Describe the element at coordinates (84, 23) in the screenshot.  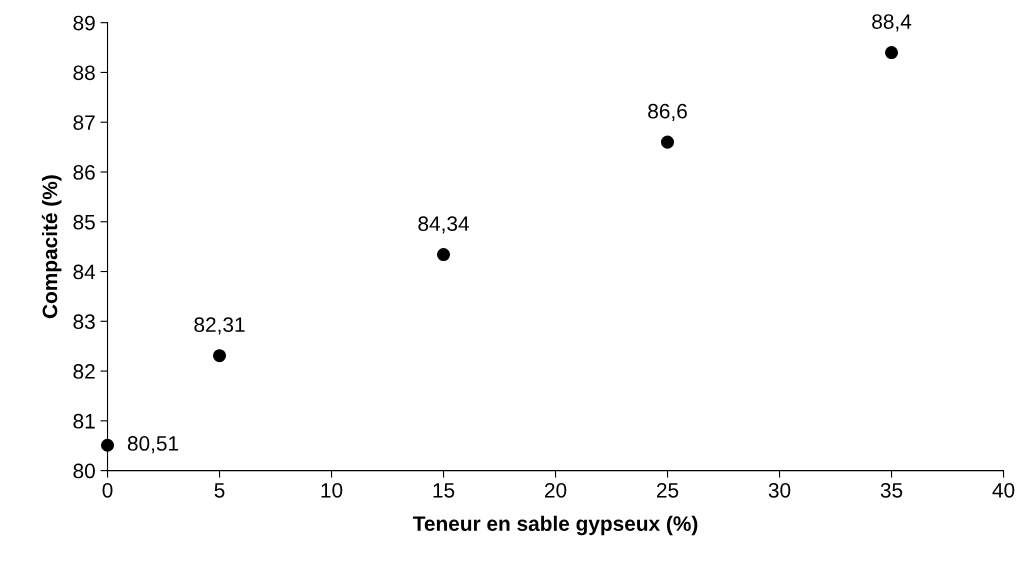
I see `y-tick-label: 89` at that location.